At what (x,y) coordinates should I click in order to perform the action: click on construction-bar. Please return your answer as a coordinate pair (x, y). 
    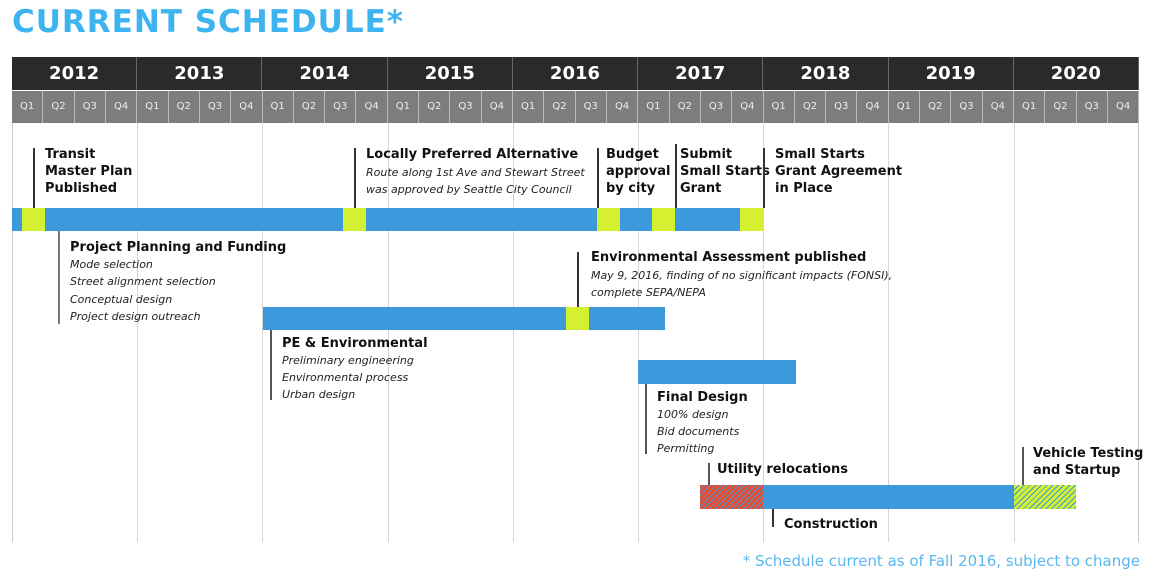
    Looking at the image, I should click on (888, 497).